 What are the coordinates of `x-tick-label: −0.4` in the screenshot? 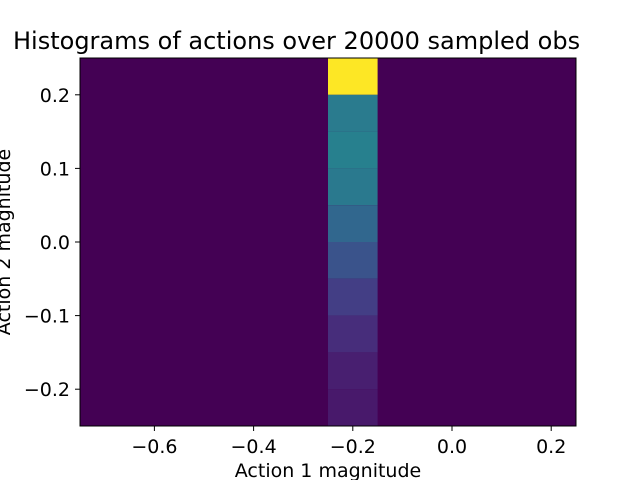 It's located at (254, 447).